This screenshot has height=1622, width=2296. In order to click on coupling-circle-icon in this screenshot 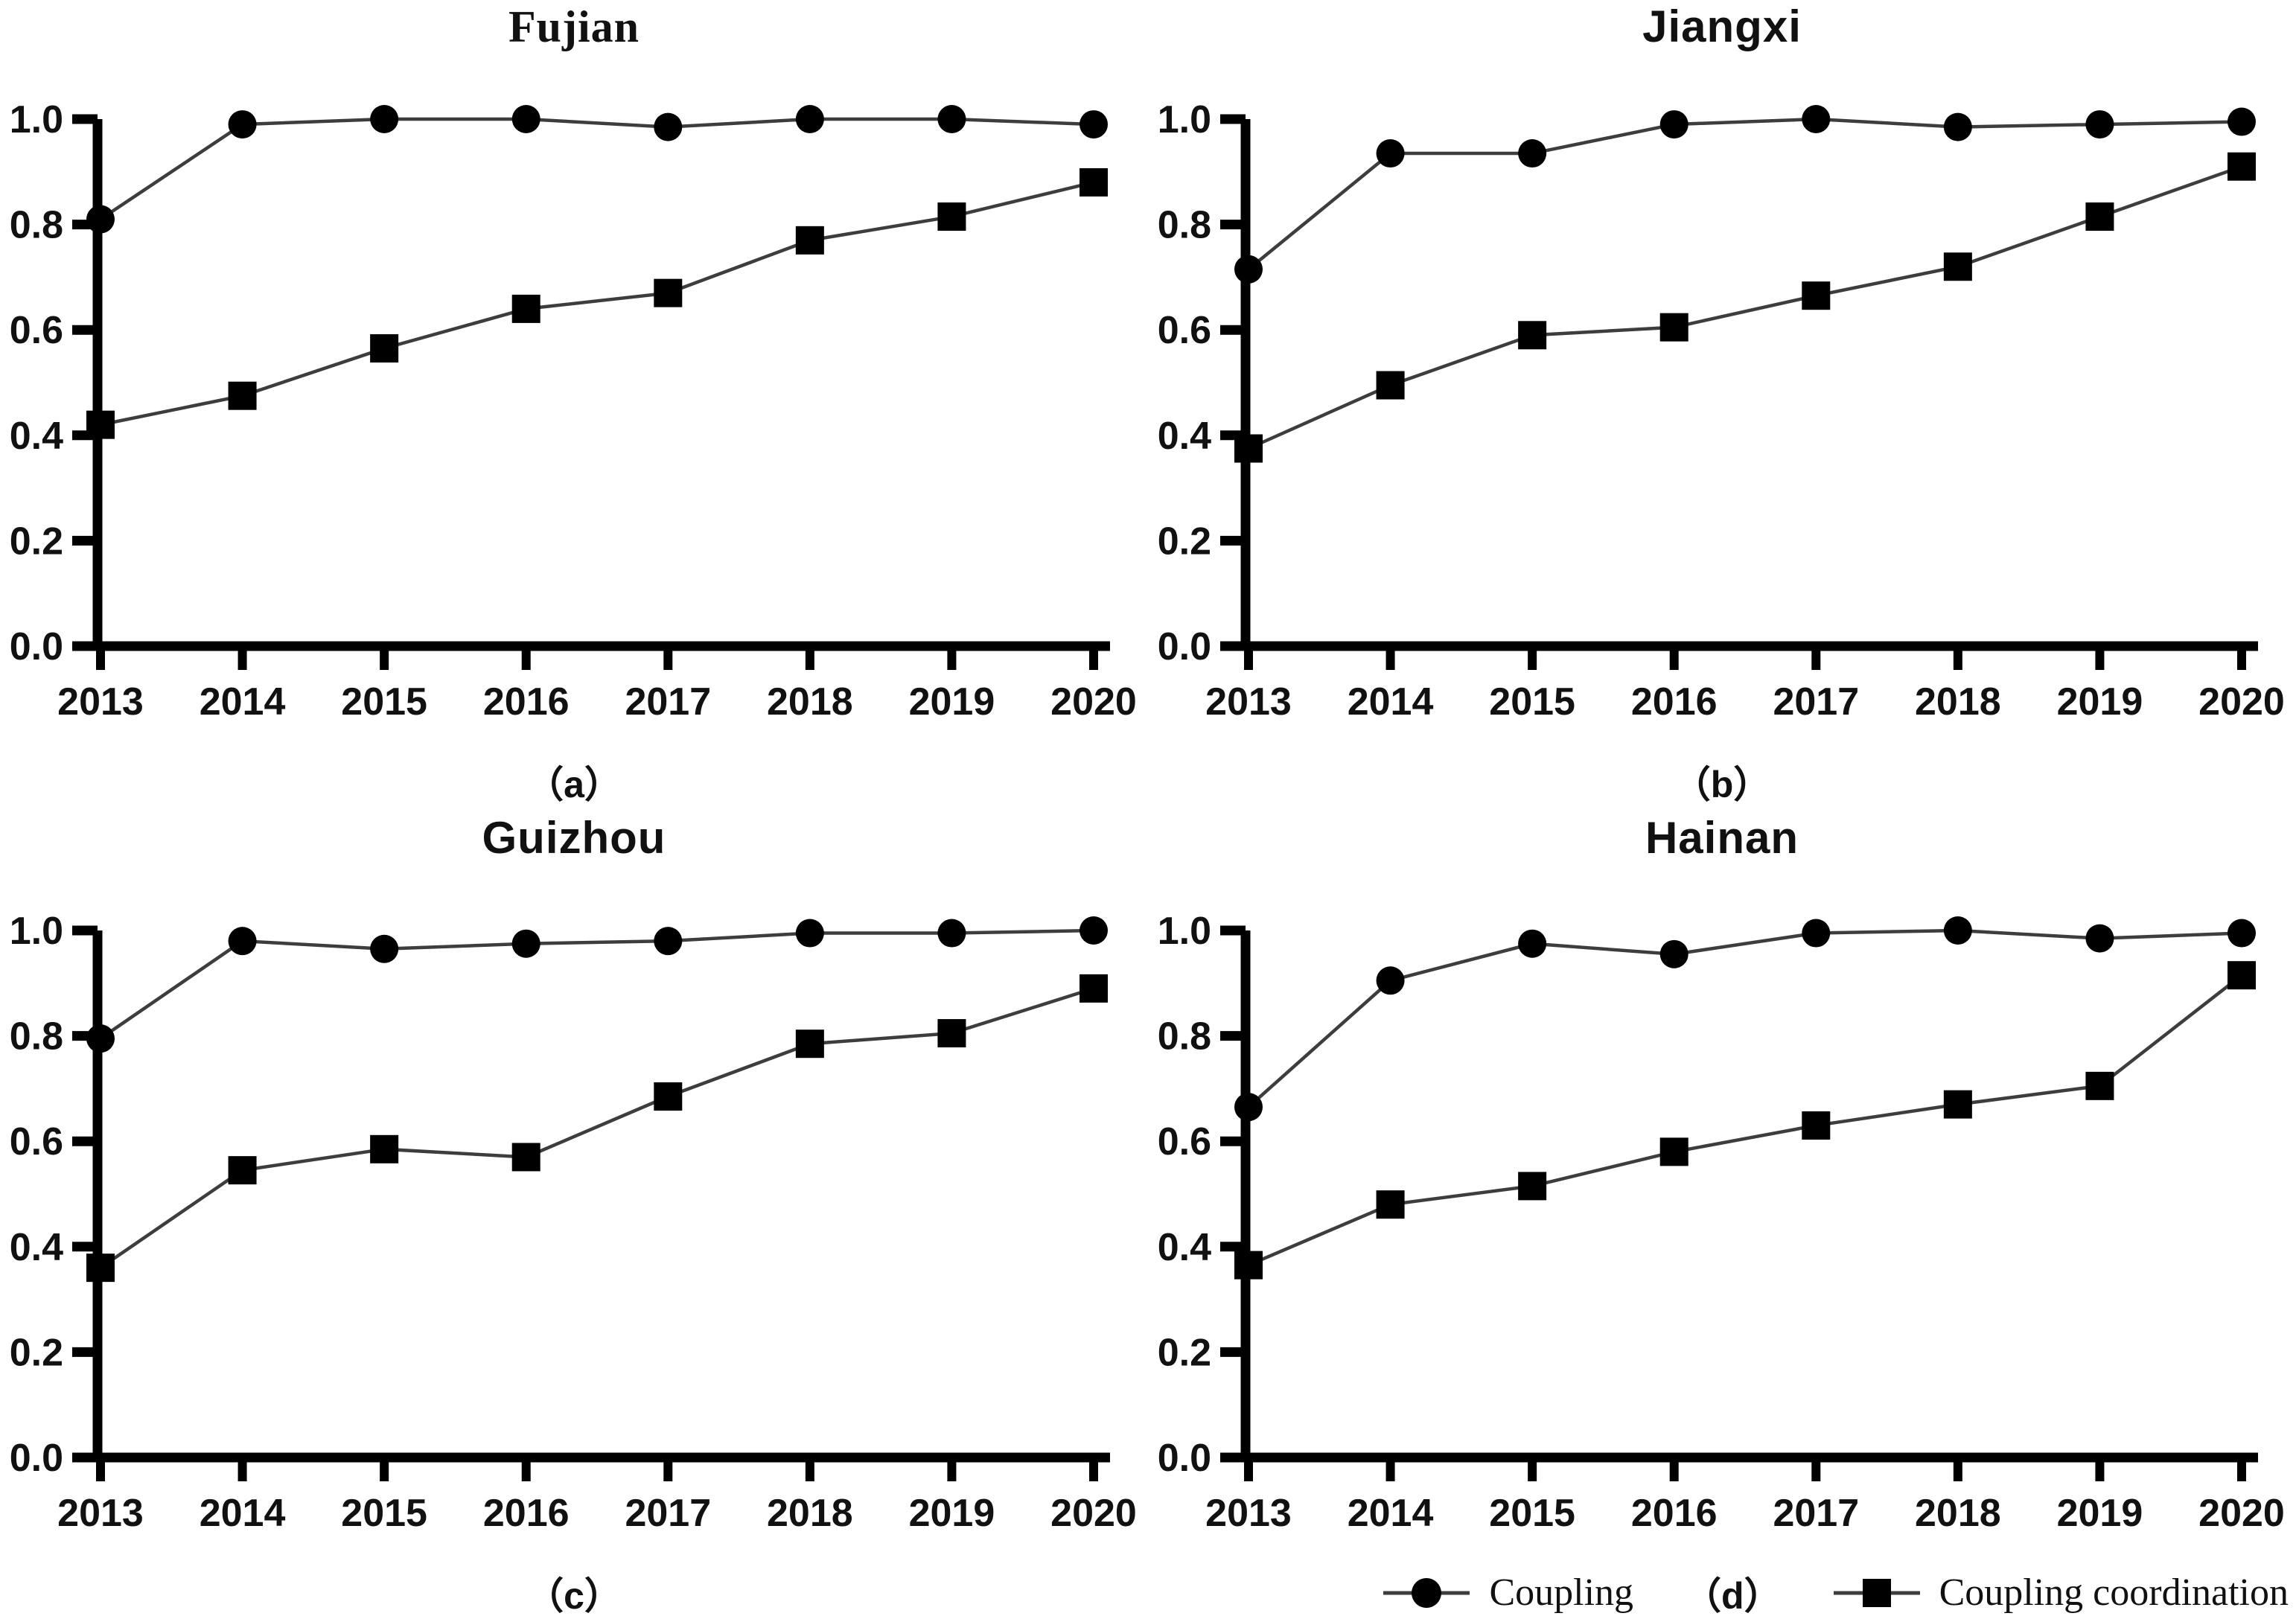, I will do `click(1426, 1592)`.